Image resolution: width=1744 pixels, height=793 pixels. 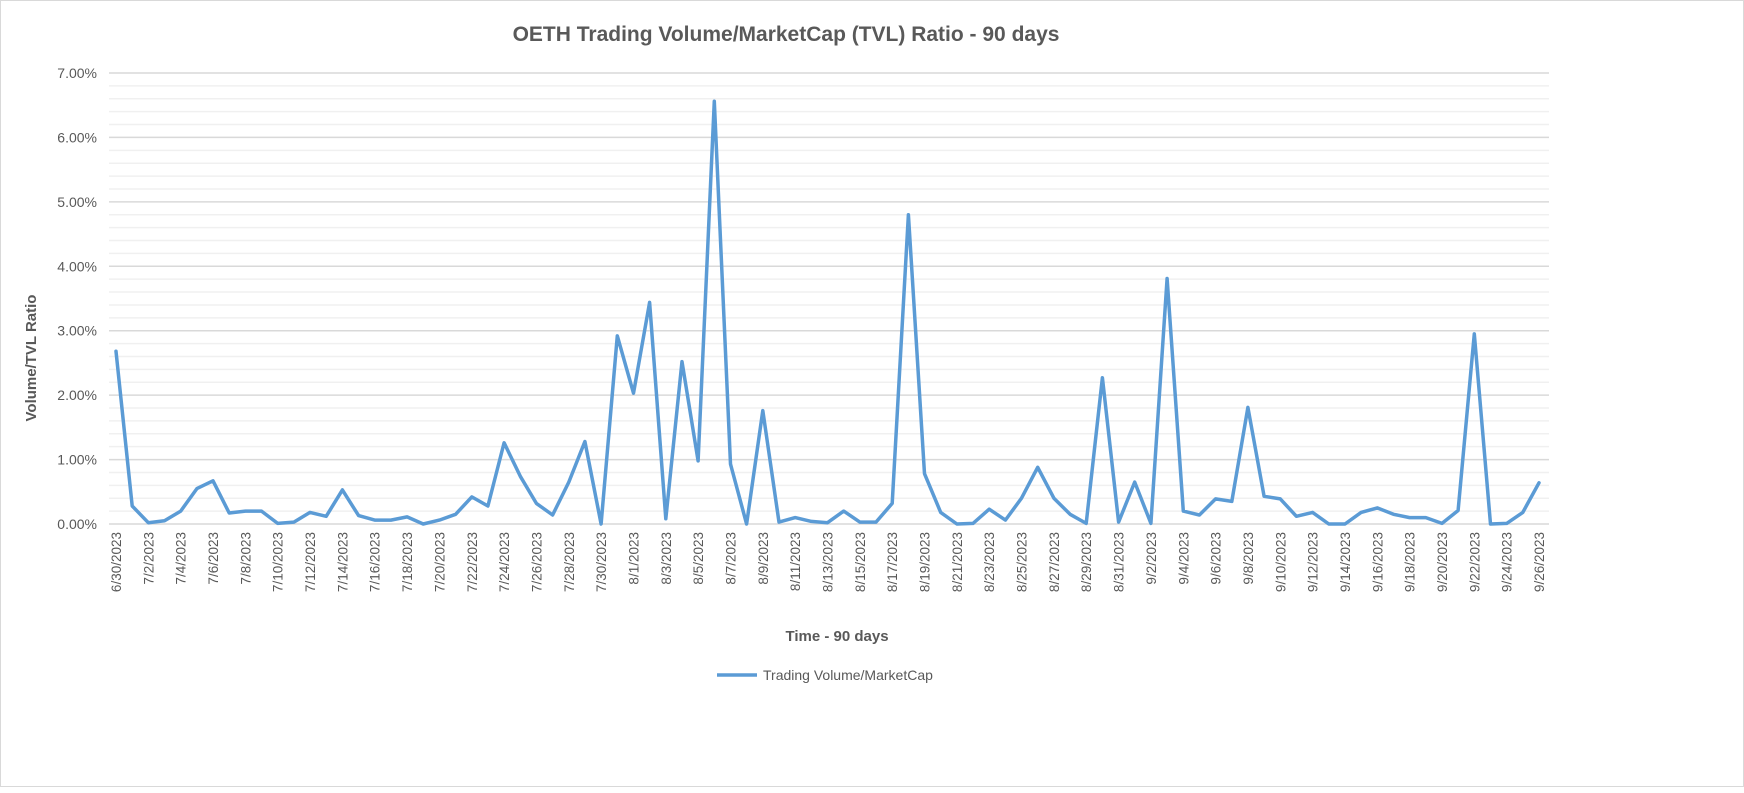 What do you see at coordinates (77, 524) in the screenshot?
I see `y-tick-label: 0.00%` at bounding box center [77, 524].